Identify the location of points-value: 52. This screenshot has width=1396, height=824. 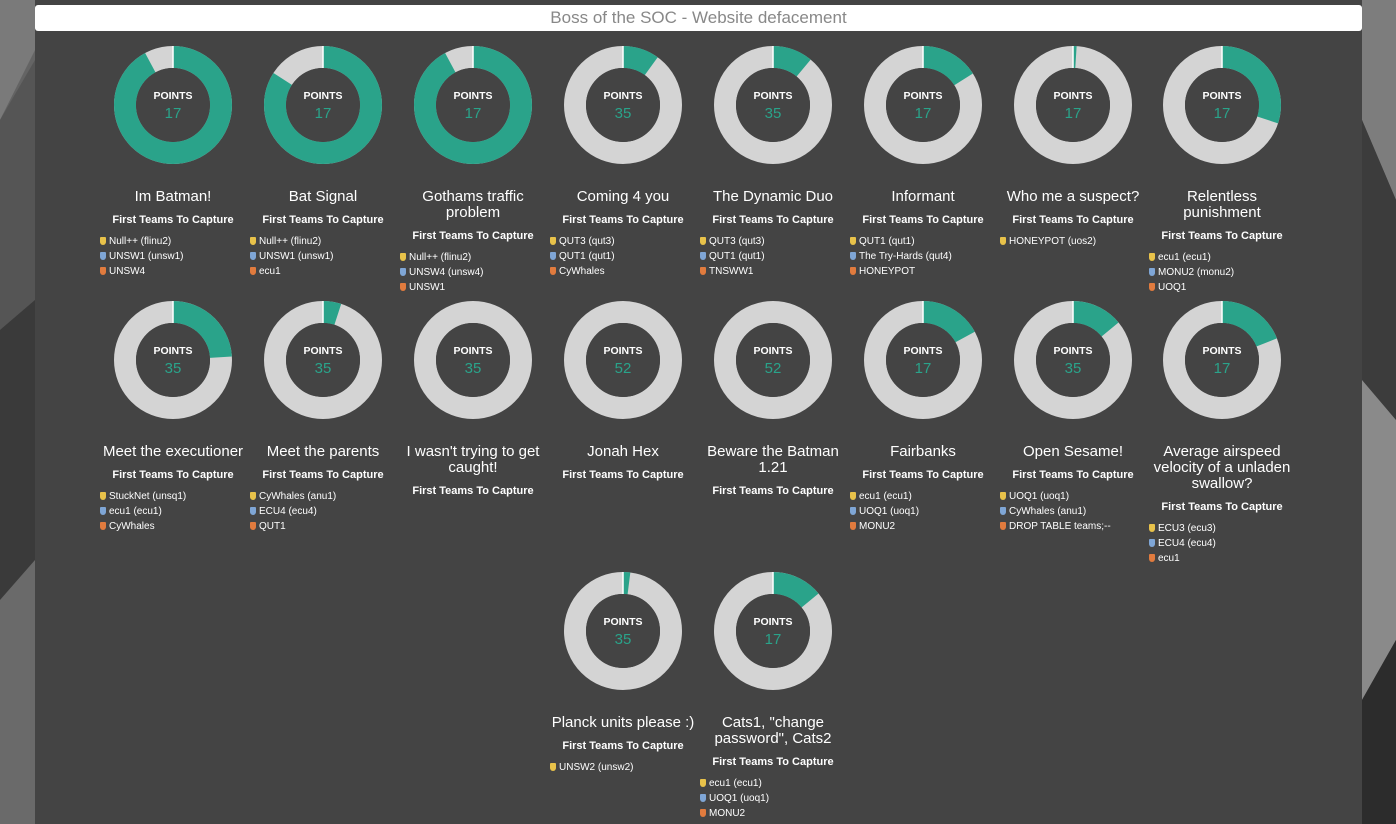
(773, 368).